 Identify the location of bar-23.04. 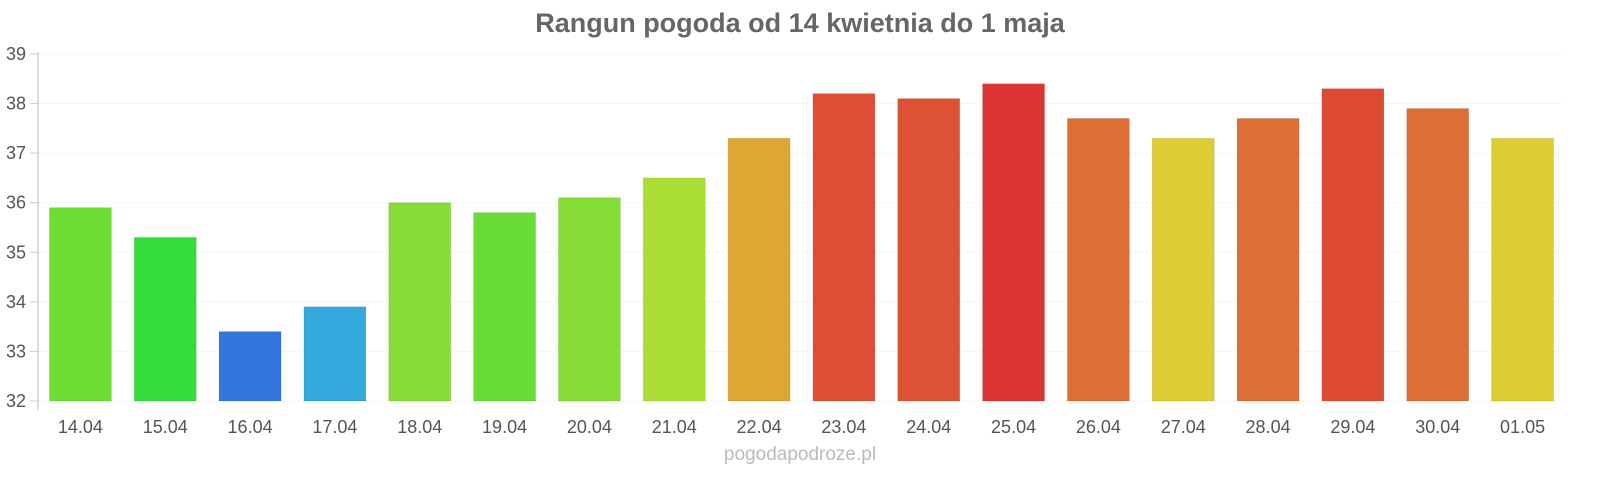
(844, 247).